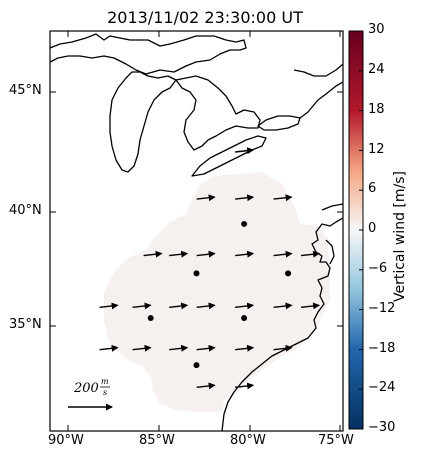 The height and width of the screenshot is (461, 430). What do you see at coordinates (318, 70) in the screenshot?
I see `hudson-bay-coast-outline` at bounding box center [318, 70].